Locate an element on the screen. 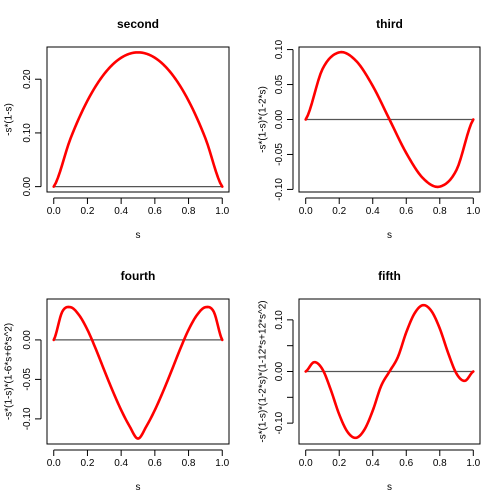 The image size is (504, 504). chart-title: third is located at coordinates (389, 24).